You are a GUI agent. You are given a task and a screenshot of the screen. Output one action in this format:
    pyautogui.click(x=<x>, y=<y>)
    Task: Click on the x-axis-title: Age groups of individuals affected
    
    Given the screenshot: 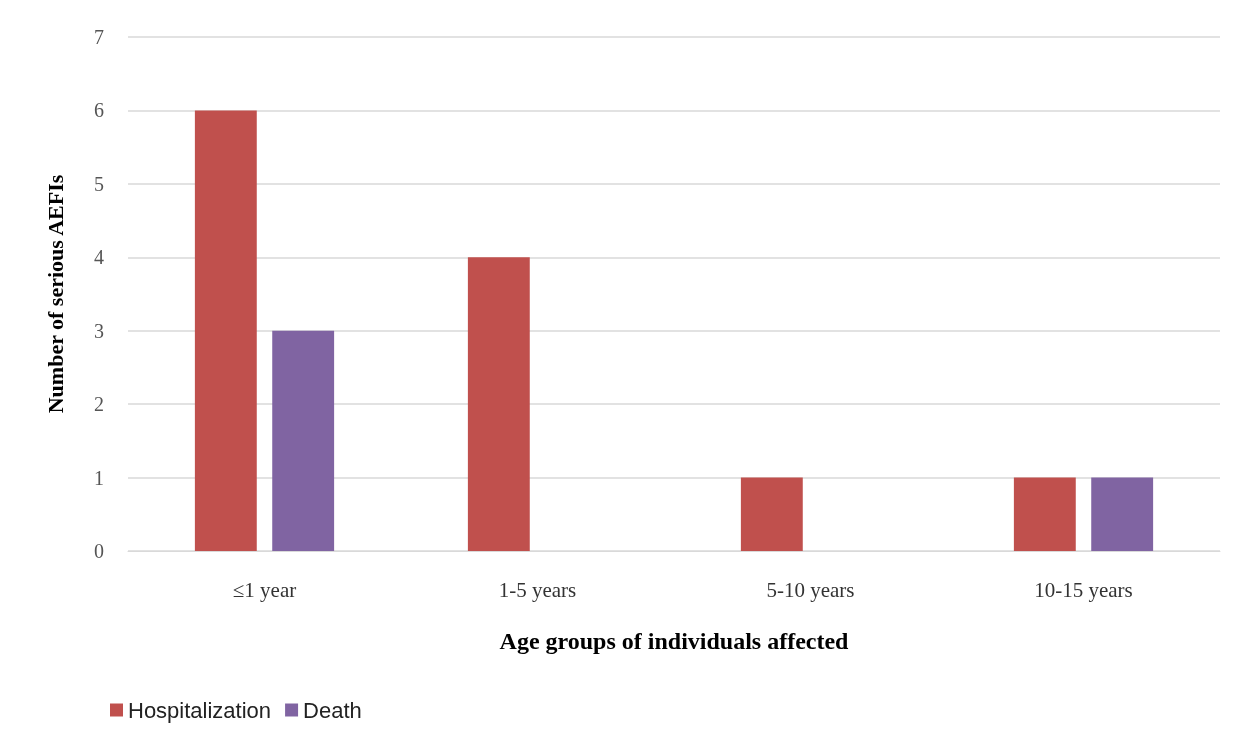 What is the action you would take?
    pyautogui.click(x=674, y=641)
    